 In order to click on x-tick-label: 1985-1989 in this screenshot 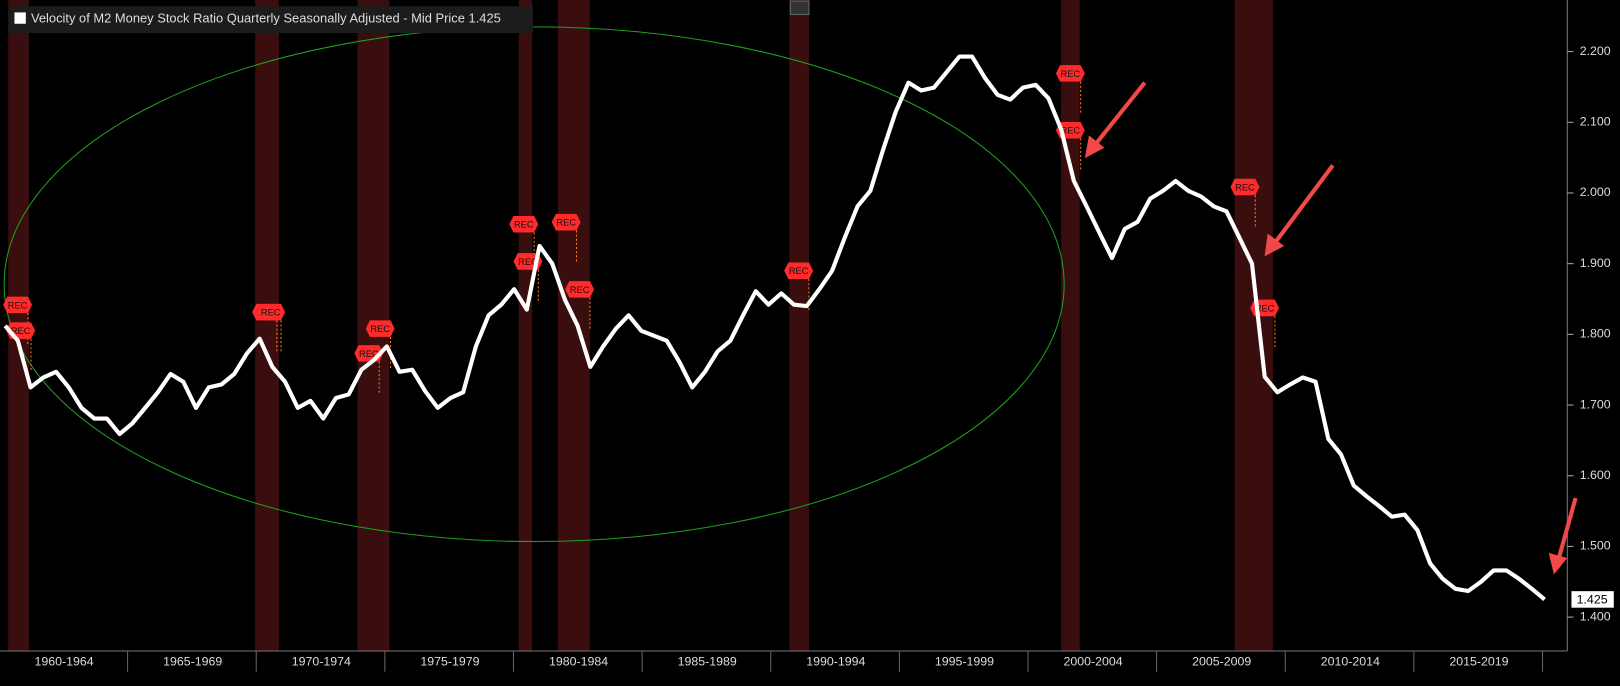, I will do `click(707, 662)`.